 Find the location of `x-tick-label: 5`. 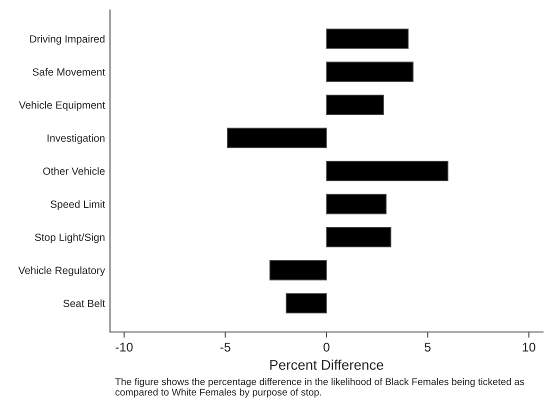

x-tick-label: 5 is located at coordinates (427, 347).